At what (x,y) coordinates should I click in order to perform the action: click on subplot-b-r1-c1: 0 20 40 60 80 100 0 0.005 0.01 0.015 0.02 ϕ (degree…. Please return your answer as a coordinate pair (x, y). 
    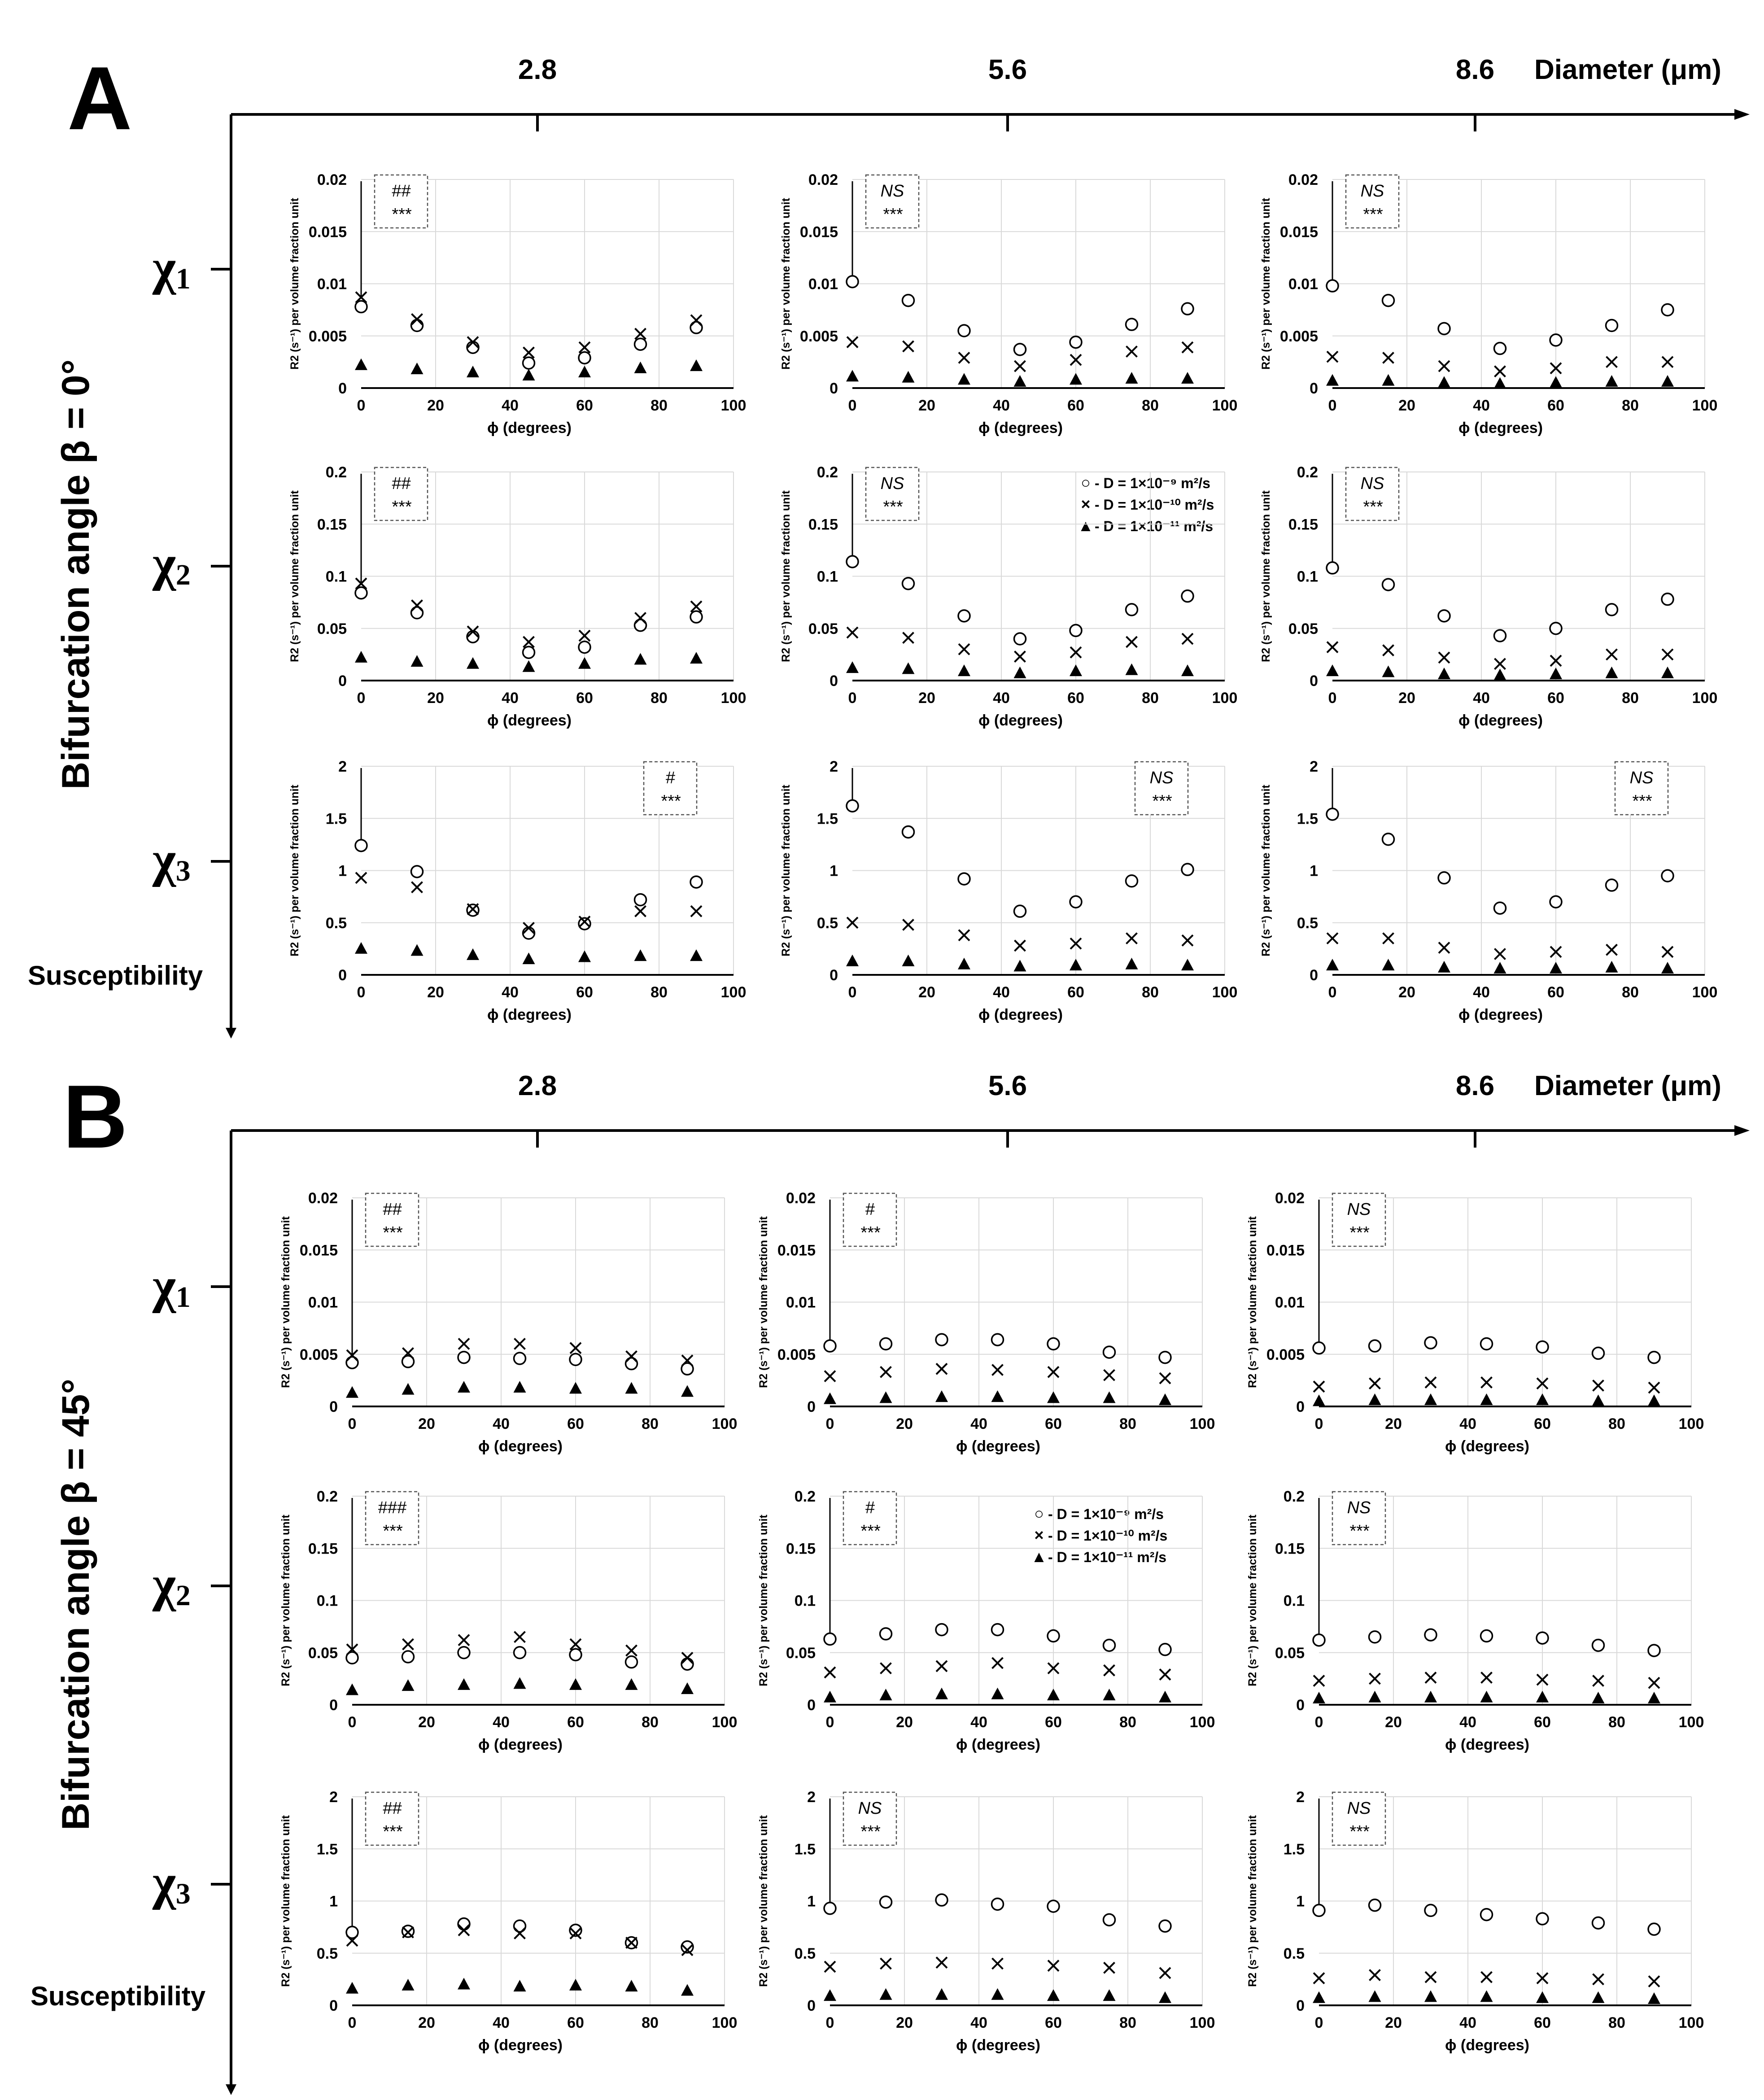
    Looking at the image, I should click on (508, 1322).